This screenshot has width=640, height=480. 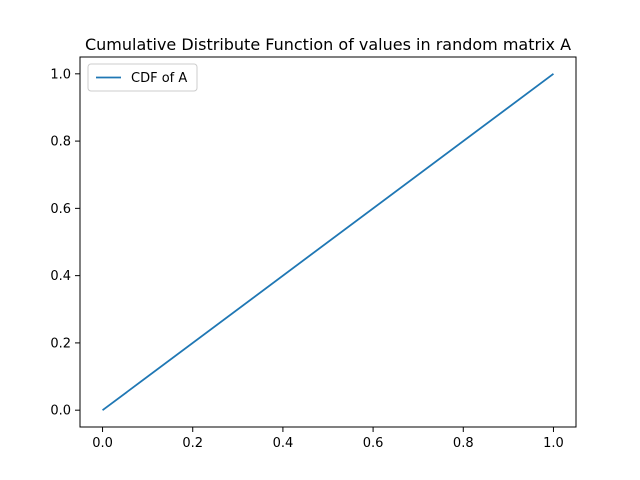 What do you see at coordinates (60, 276) in the screenshot?
I see `y-tick-label: 0.4` at bounding box center [60, 276].